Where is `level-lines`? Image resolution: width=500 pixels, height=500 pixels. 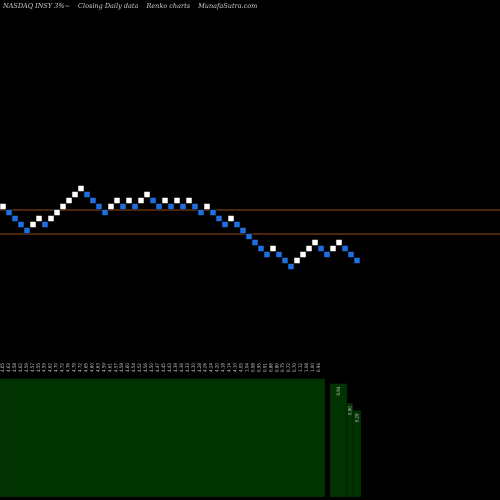 level-lines is located at coordinates (250, 222).